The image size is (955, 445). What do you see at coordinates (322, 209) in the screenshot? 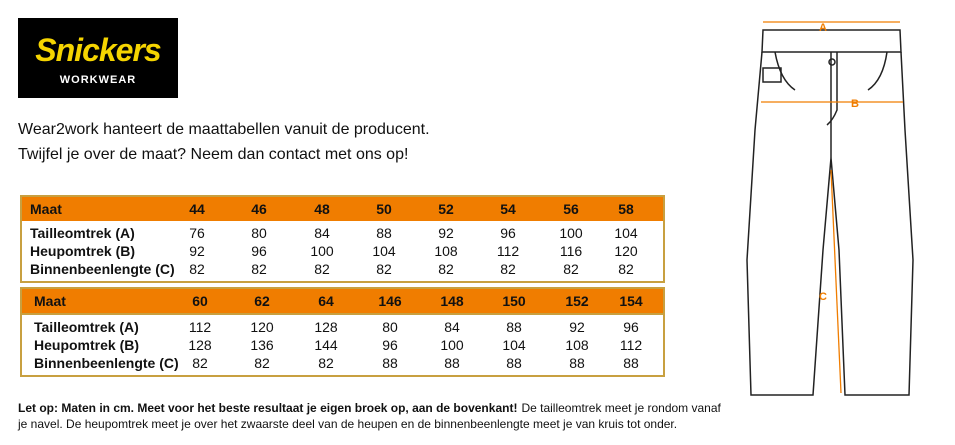
I see `size: 48` at bounding box center [322, 209].